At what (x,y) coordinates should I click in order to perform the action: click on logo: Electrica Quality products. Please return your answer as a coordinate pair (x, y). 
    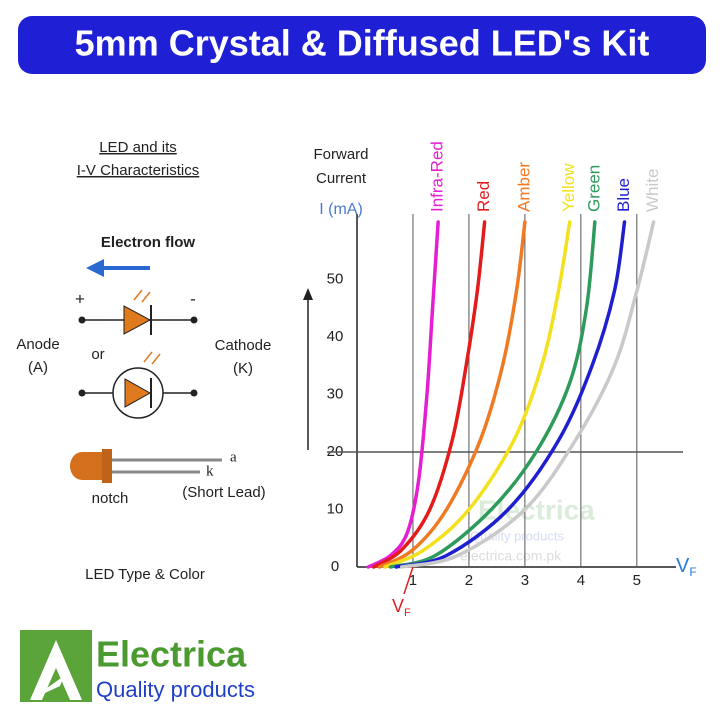
    Looking at the image, I should click on (137, 666).